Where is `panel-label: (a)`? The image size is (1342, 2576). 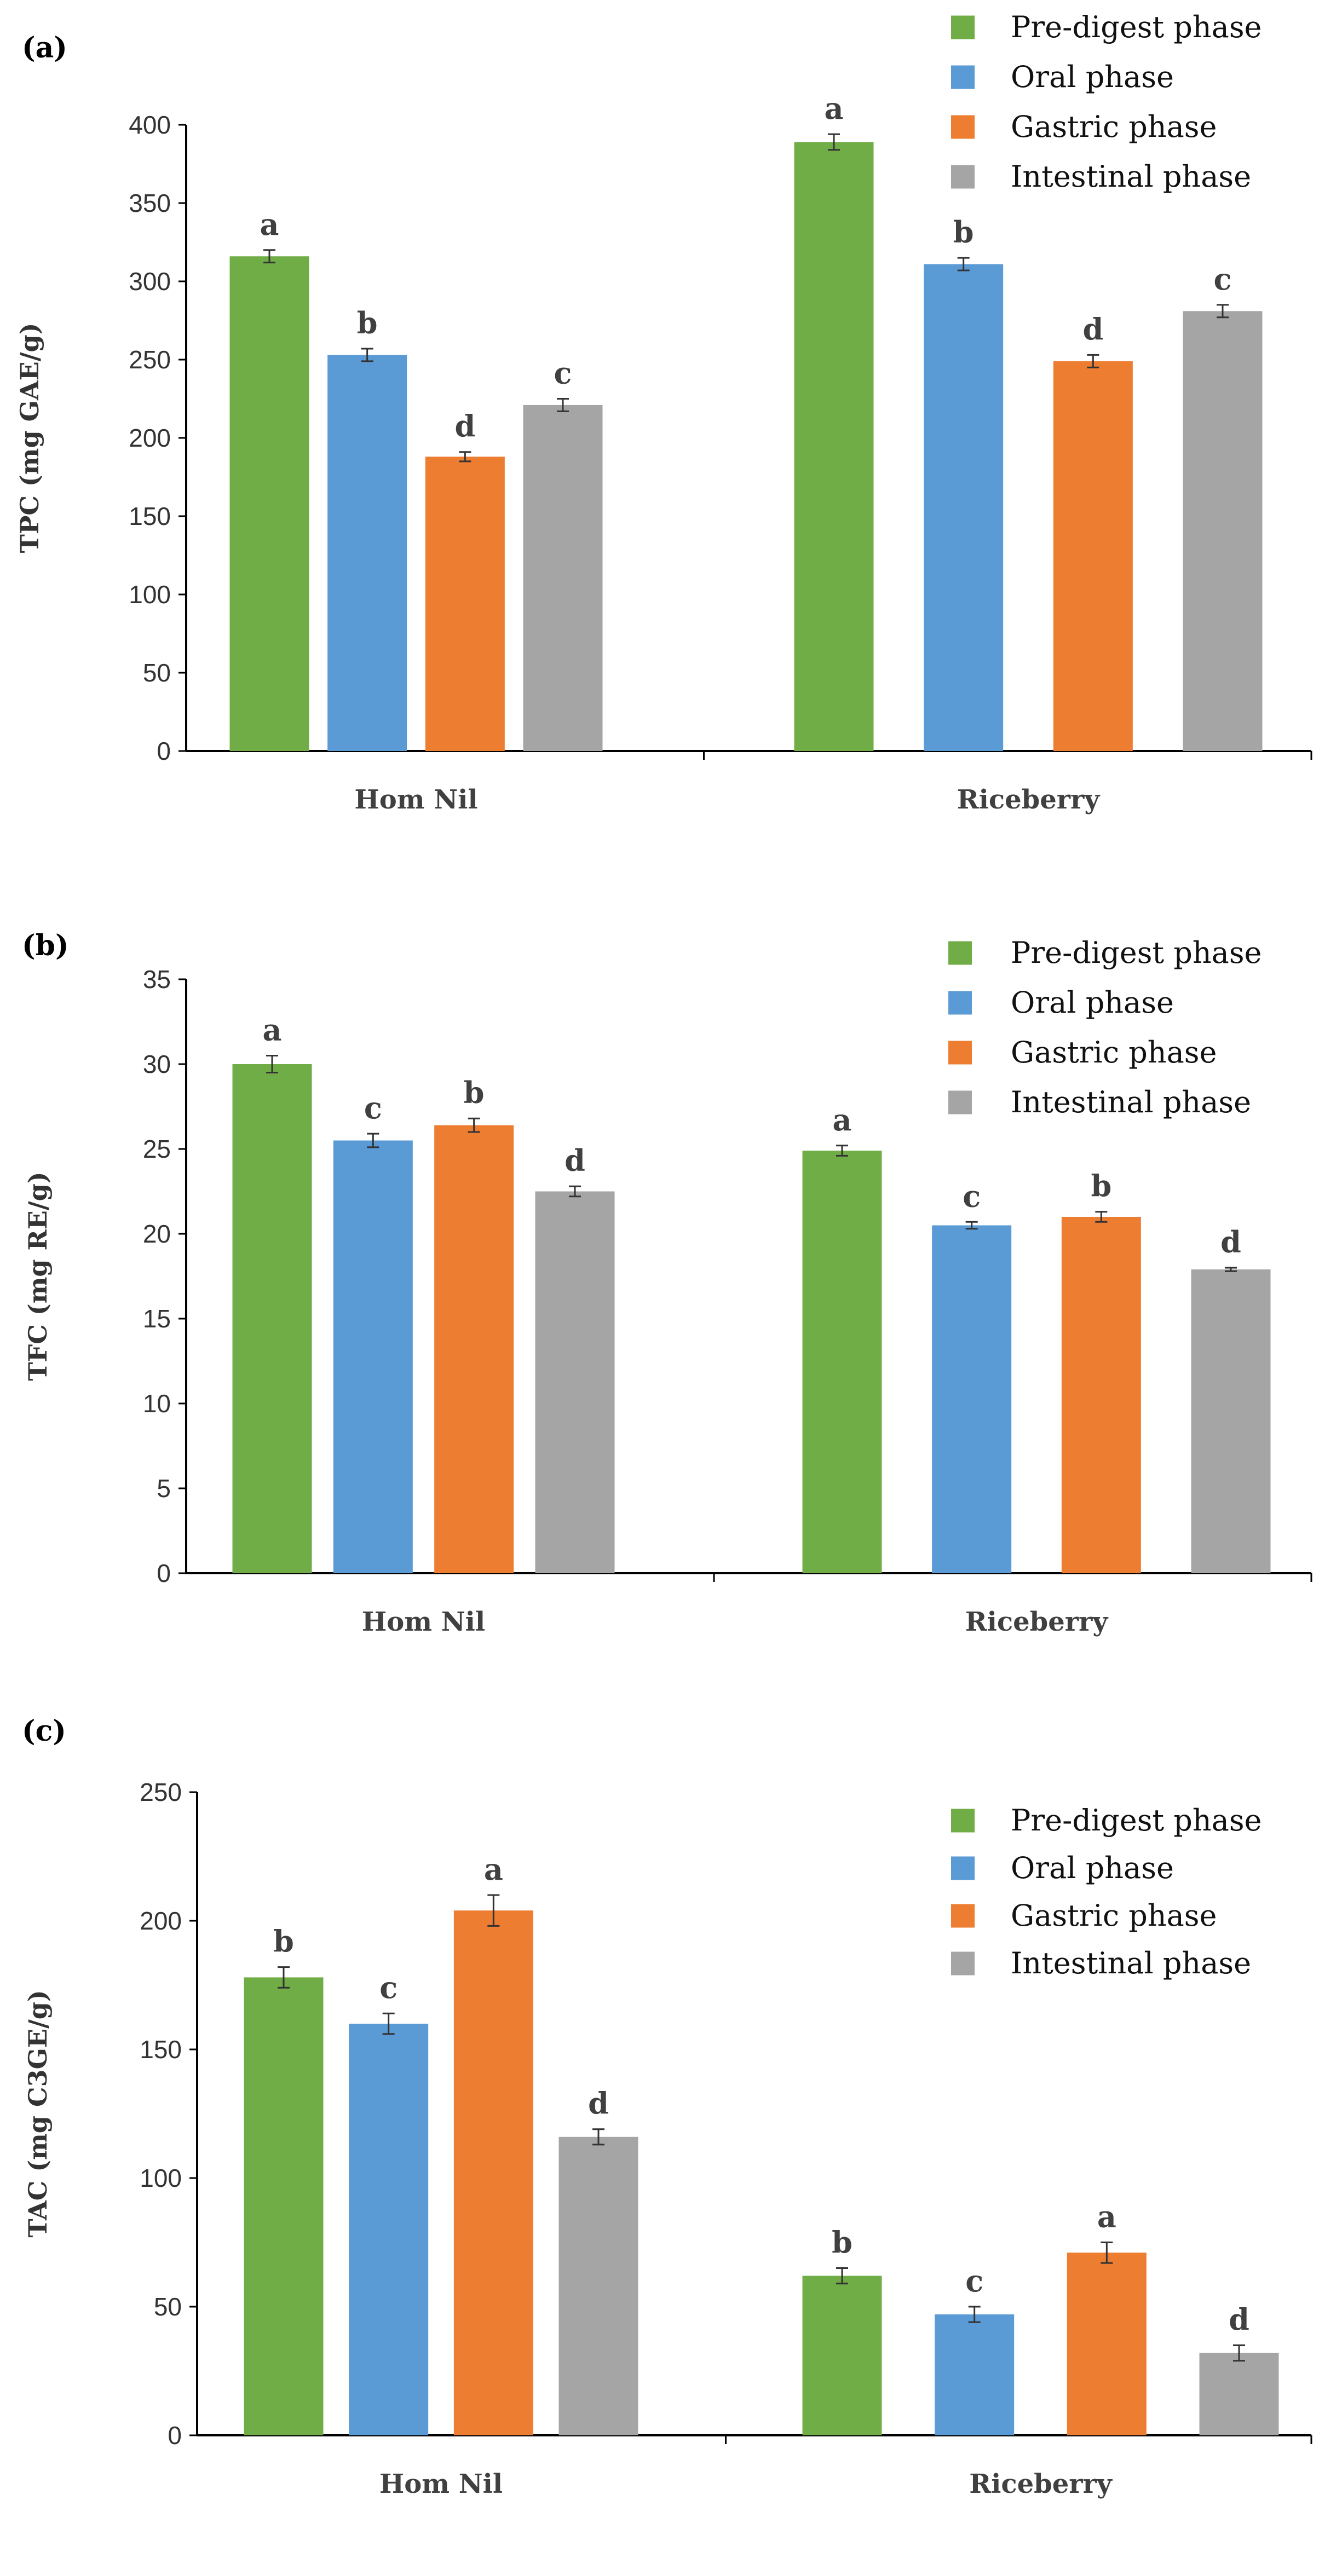 panel-label: (a) is located at coordinates (44, 48).